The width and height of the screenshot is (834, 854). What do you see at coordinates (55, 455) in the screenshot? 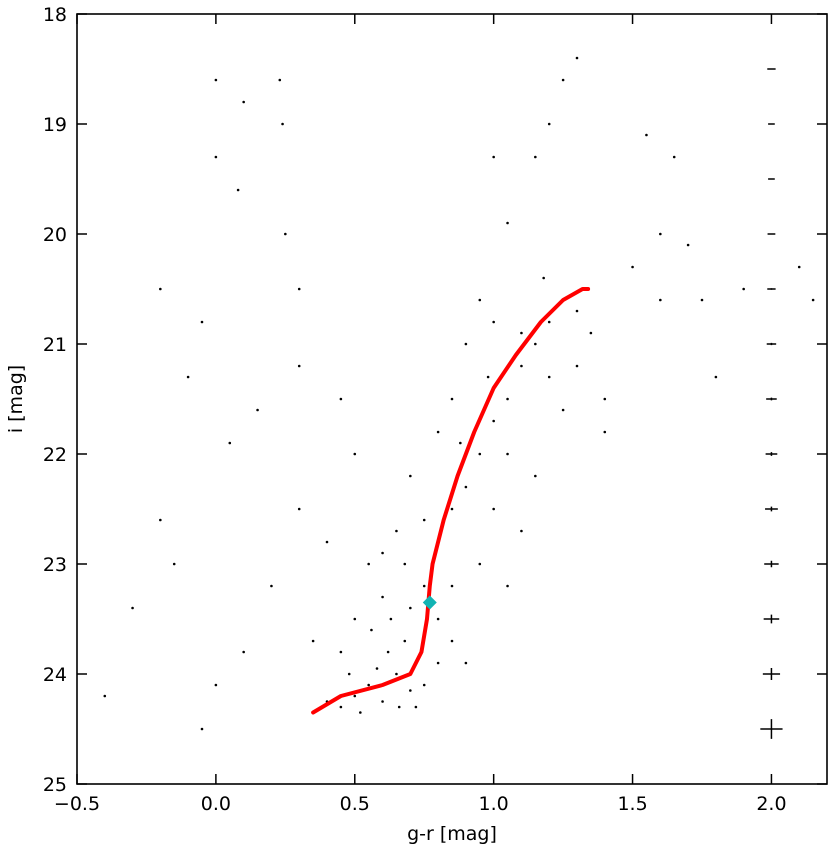
I see `y-tick-label: 22` at bounding box center [55, 455].